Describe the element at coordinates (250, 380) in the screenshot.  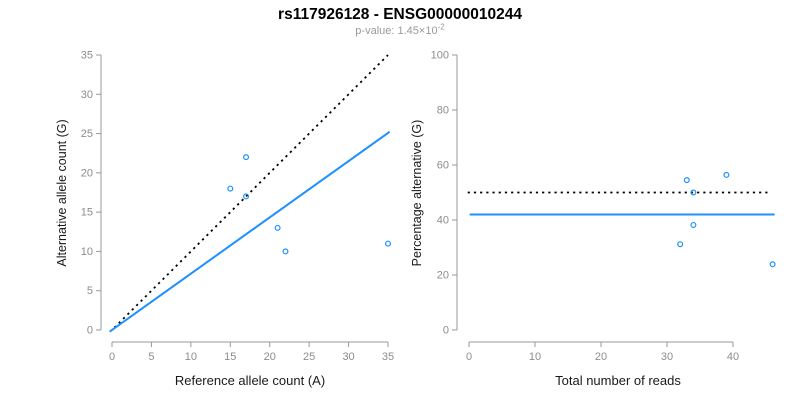
I see `x-axis-title: Reference allele count (A)` at that location.